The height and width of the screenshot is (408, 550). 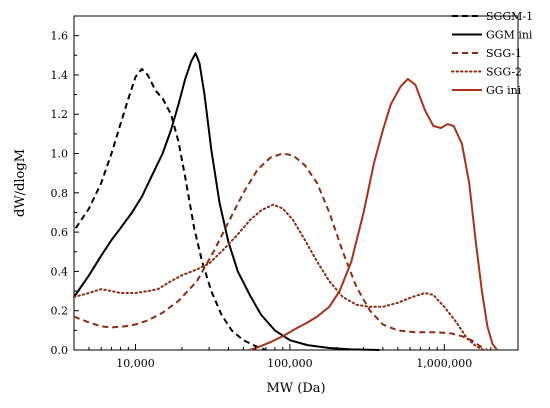 What do you see at coordinates (60, 193) in the screenshot?
I see `y-tick-label: 0.8` at bounding box center [60, 193].